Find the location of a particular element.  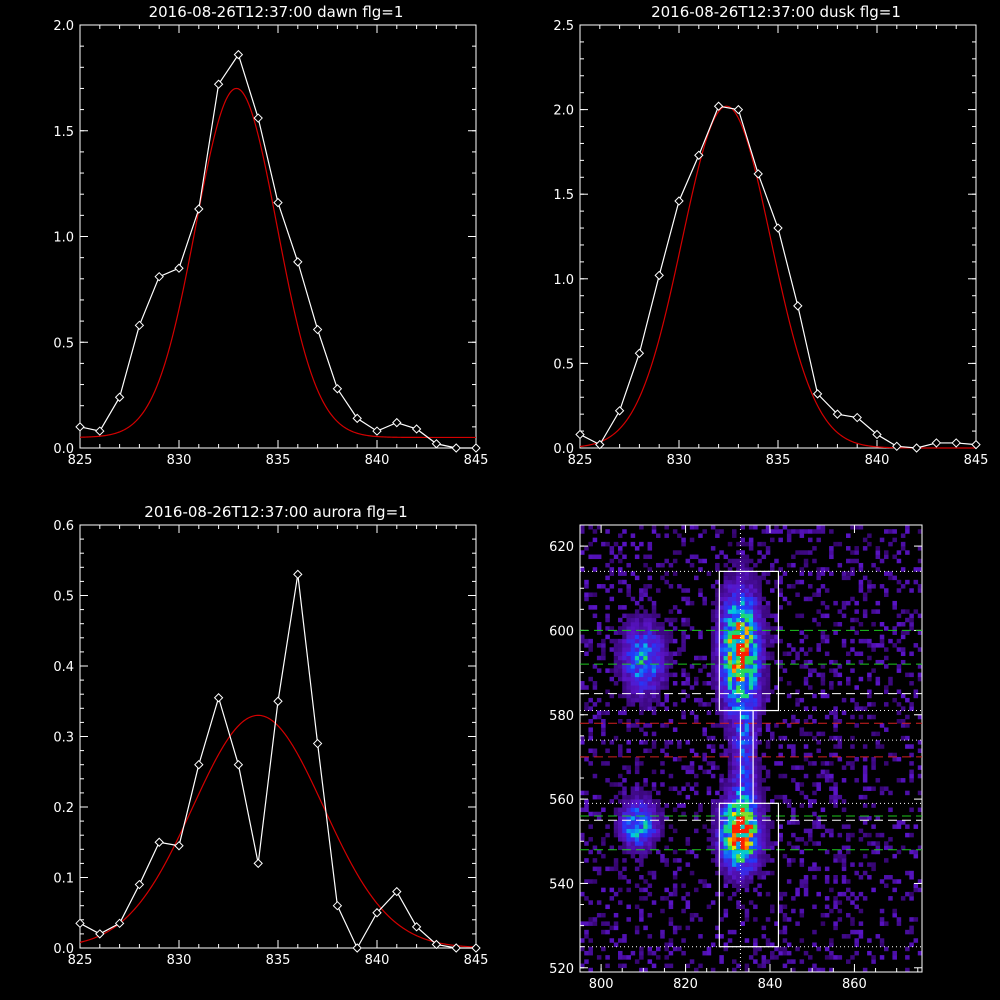

y-tick-label: 0.4 is located at coordinates (63, 667).